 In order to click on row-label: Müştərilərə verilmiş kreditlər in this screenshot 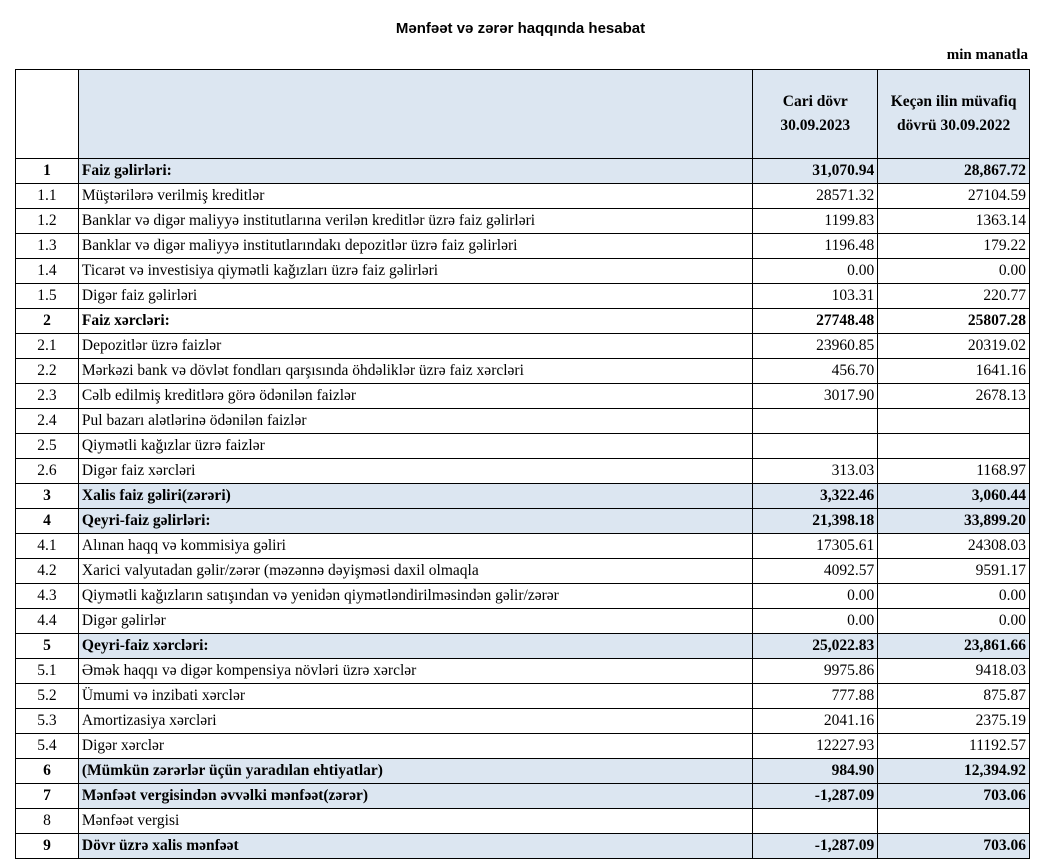, I will do `click(415, 196)`.